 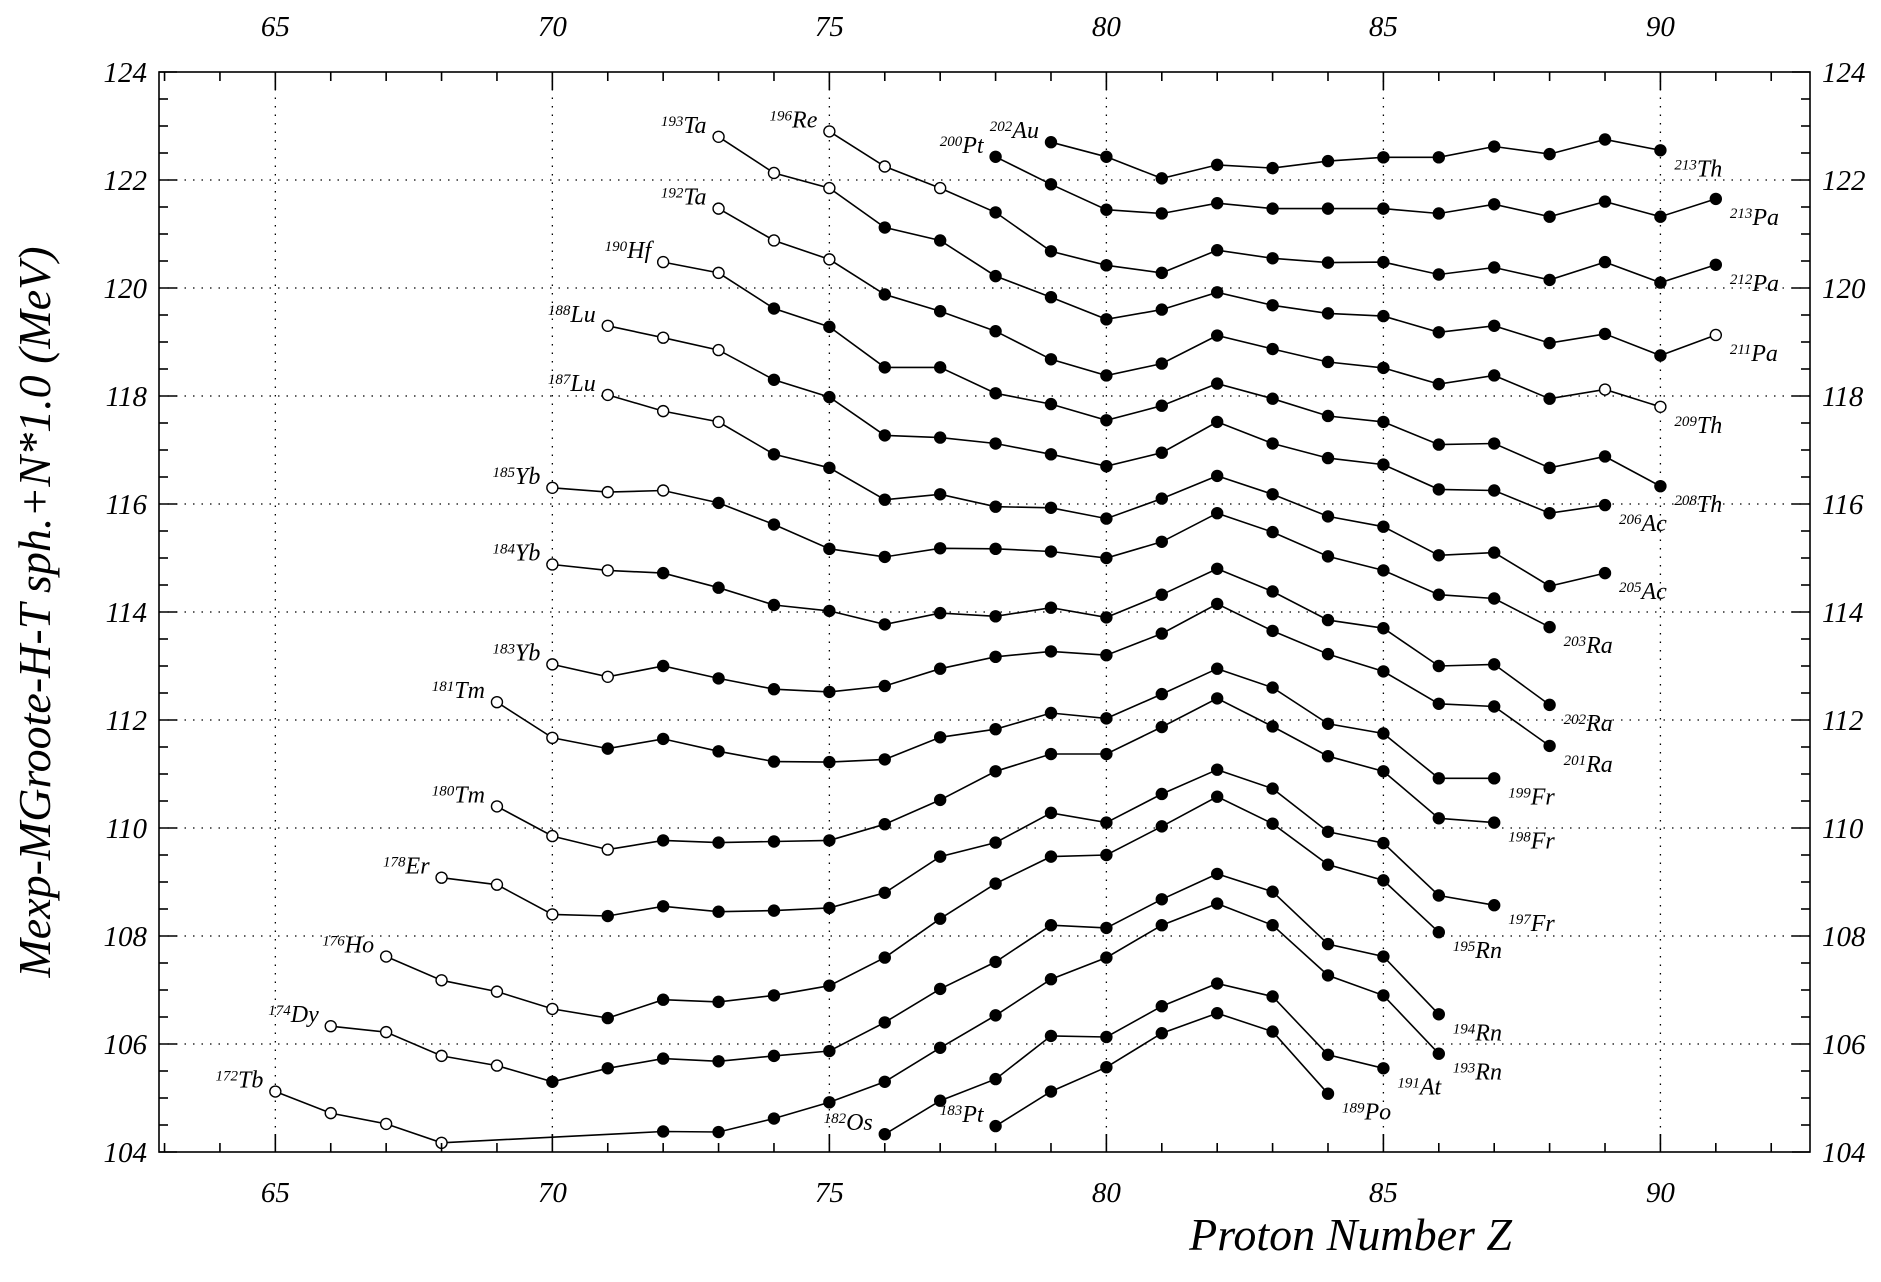 I want to click on isotope-label: 185Yb, so click(x=516, y=477).